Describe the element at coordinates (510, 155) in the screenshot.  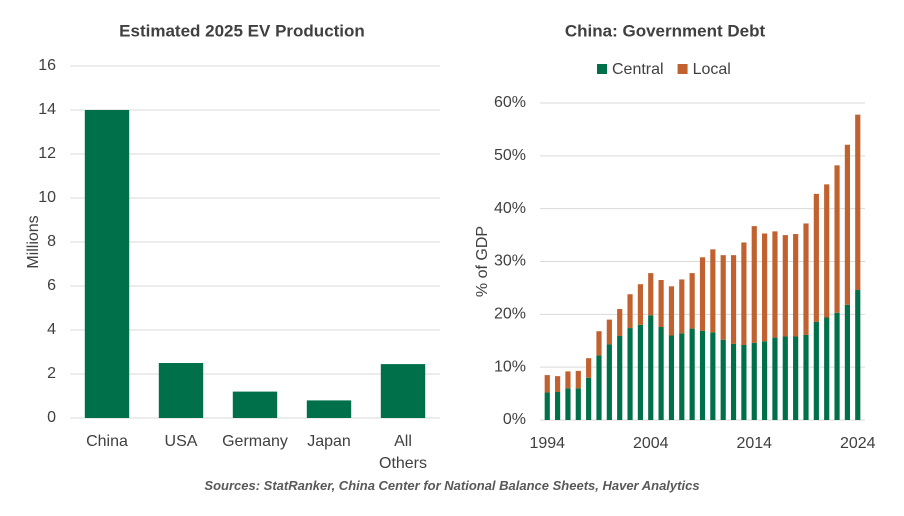
I see `y-tick-label: 50%` at that location.